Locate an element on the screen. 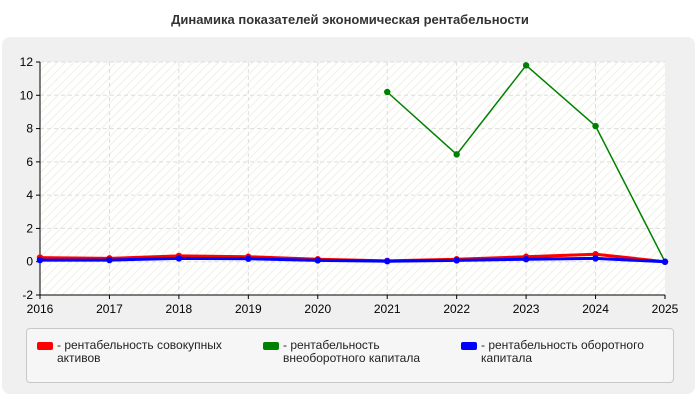 This screenshot has height=400, width=700. x-tick-label: 2023 is located at coordinates (526, 309).